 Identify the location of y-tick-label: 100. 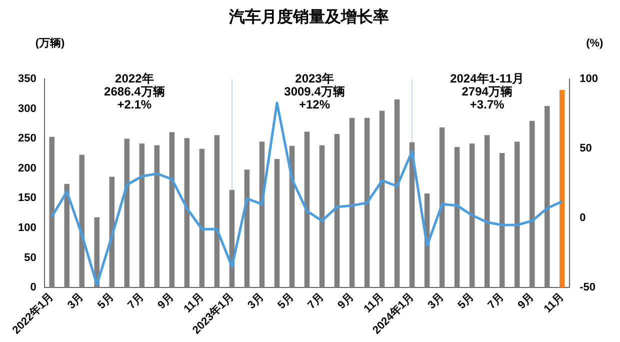
(27, 228).